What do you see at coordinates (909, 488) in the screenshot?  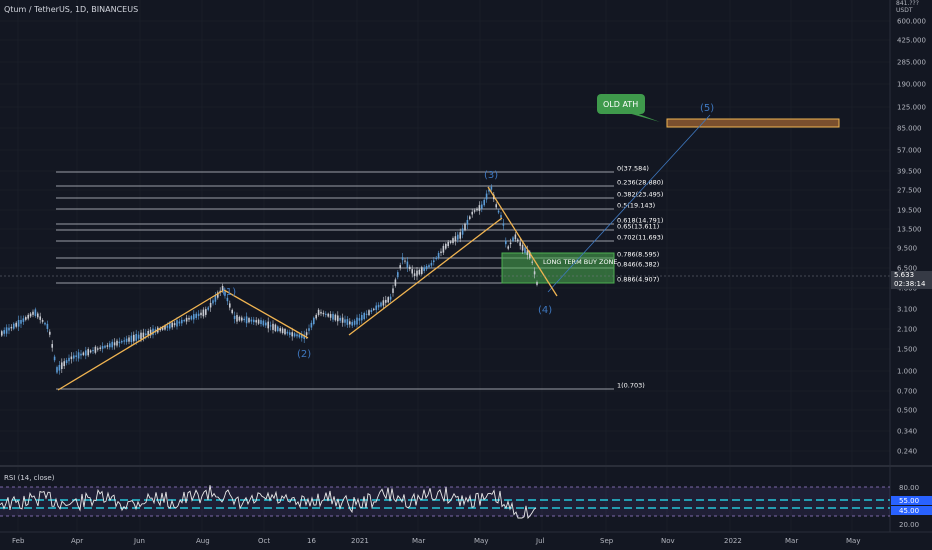 I see `rsi-axis-80: 80.00` at bounding box center [909, 488].